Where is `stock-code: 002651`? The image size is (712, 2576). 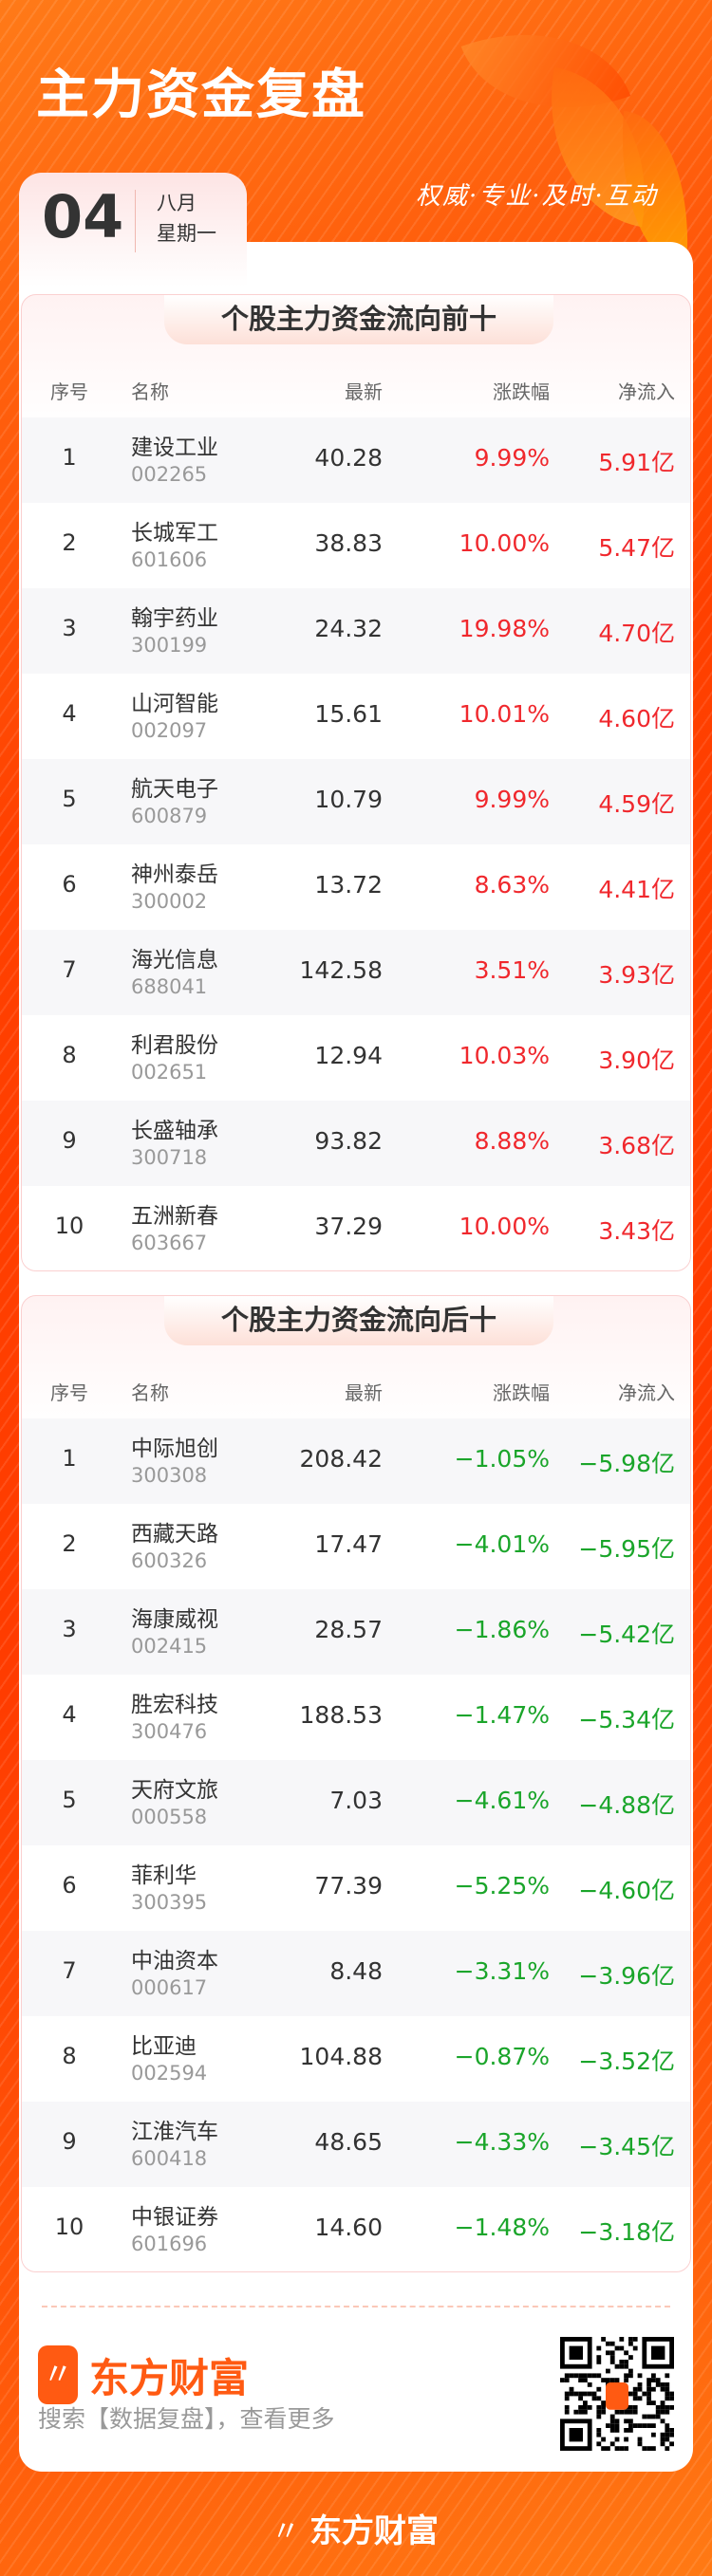 stock-code: 002651 is located at coordinates (169, 1072).